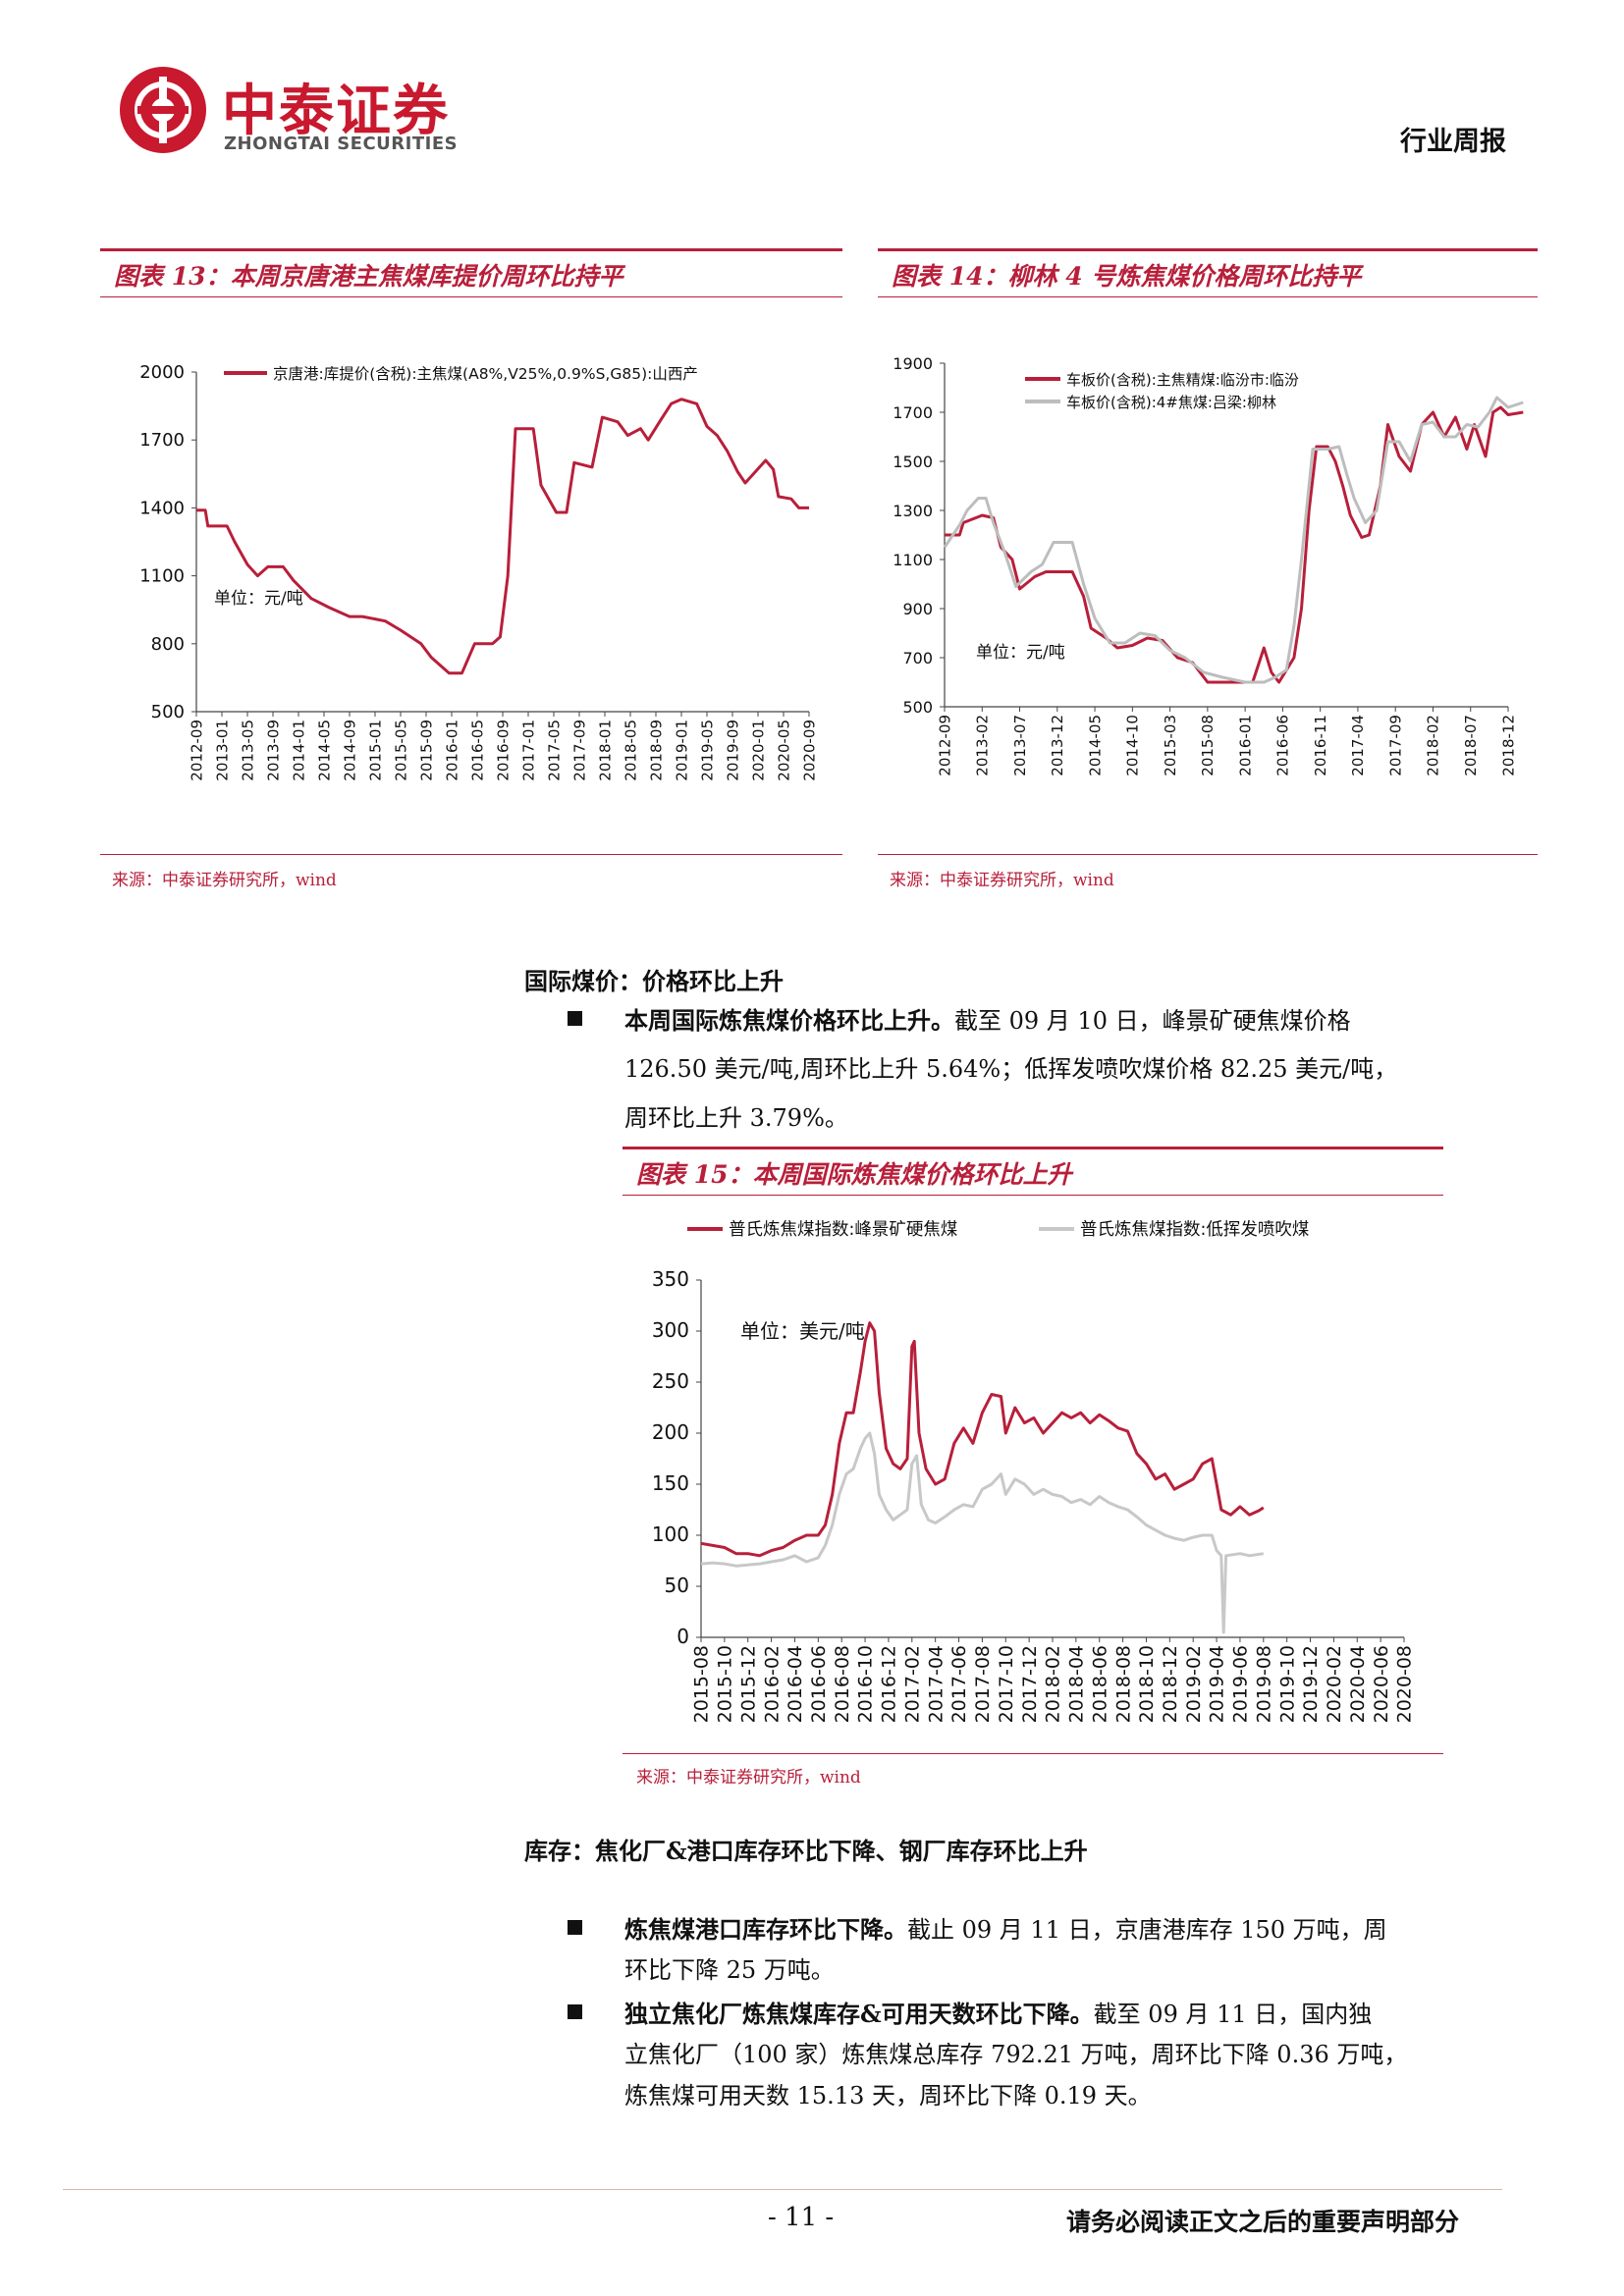 The width and height of the screenshot is (1624, 2296). Describe the element at coordinates (944, 745) in the screenshot. I see `fig14-x-tick-label: 2012-09` at that location.